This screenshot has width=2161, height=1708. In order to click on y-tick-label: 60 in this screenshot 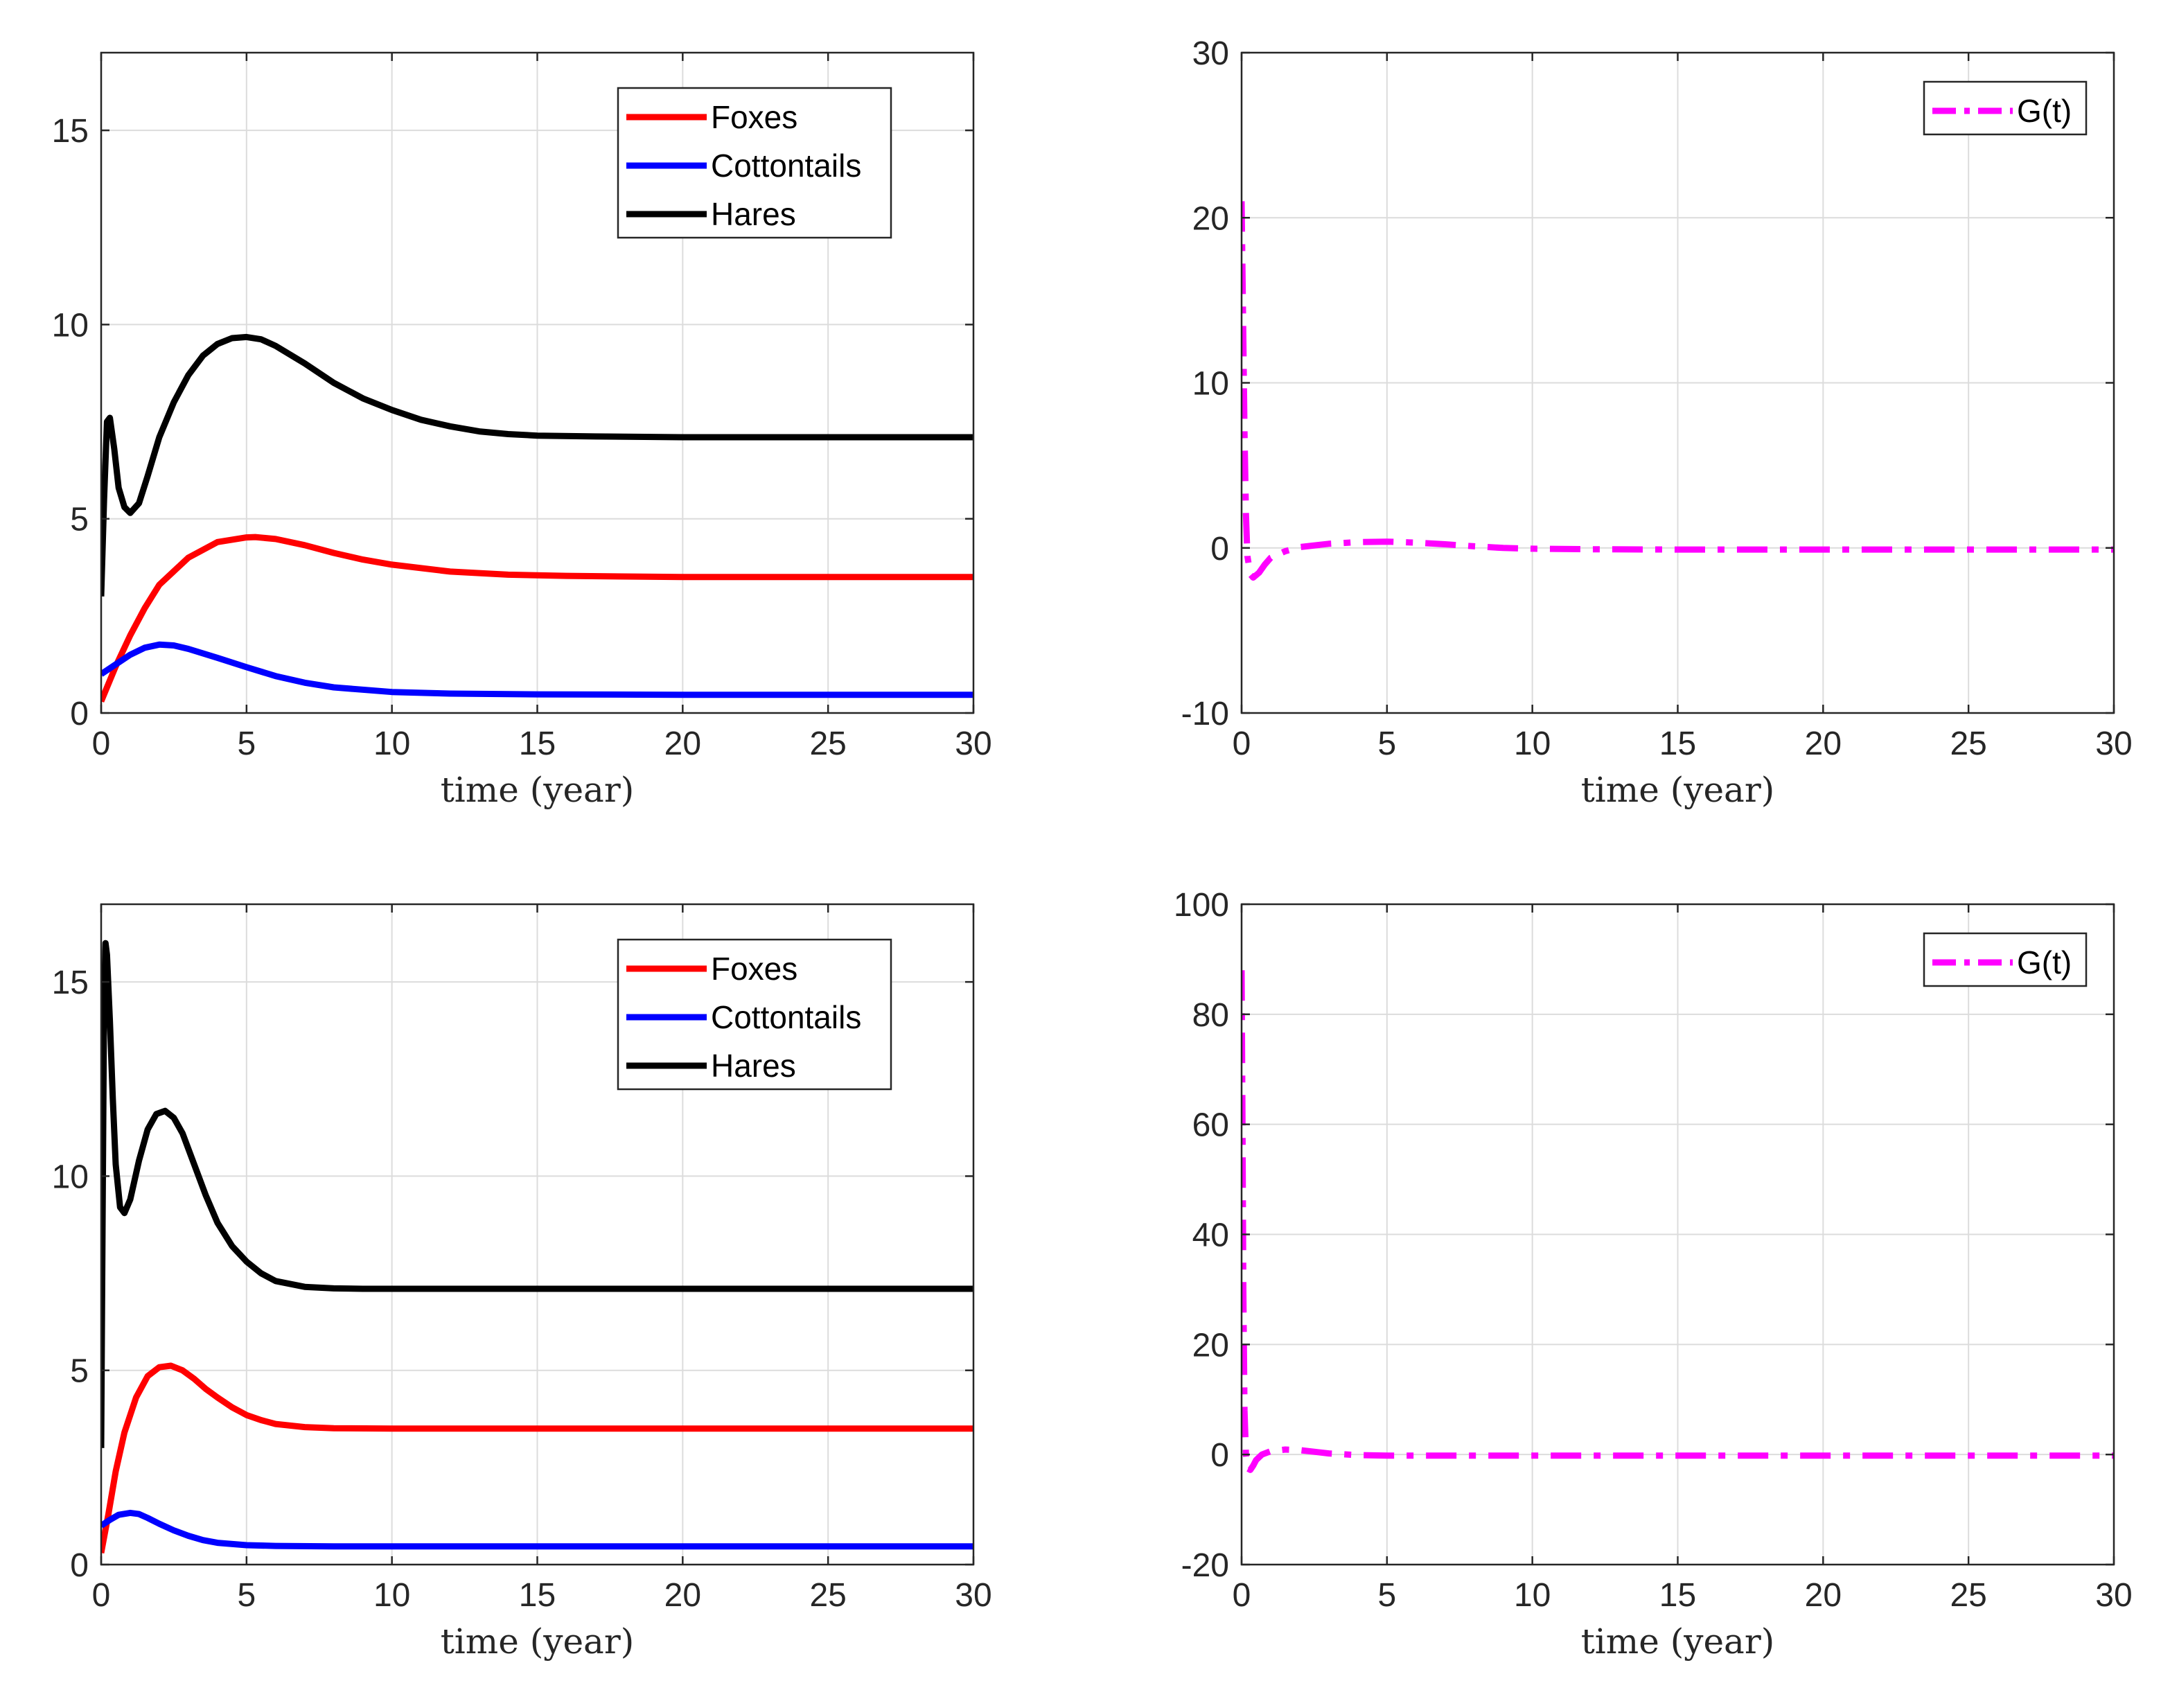, I will do `click(1210, 1126)`.